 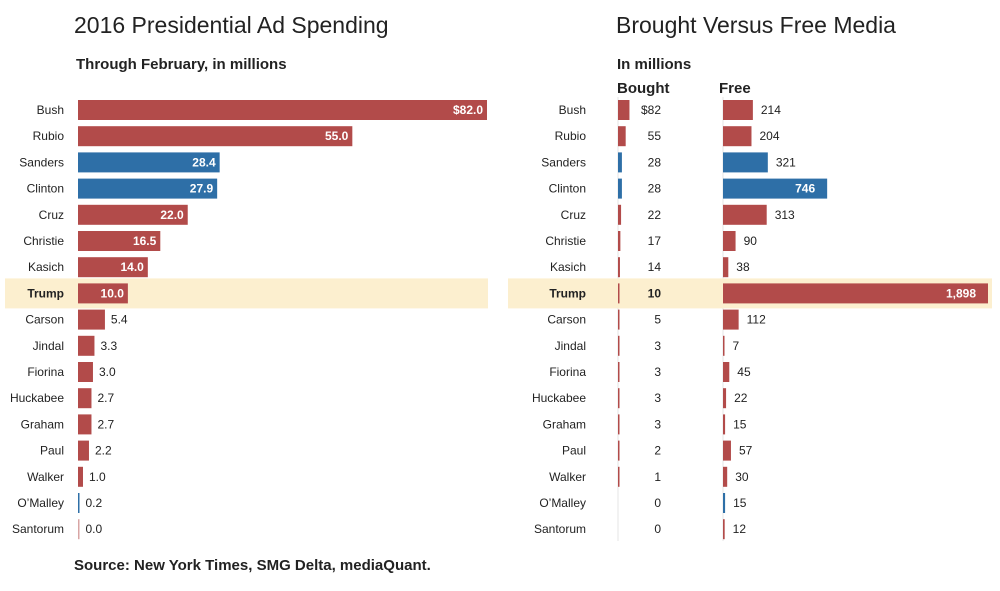 I want to click on highlight-band, so click(x=246, y=293).